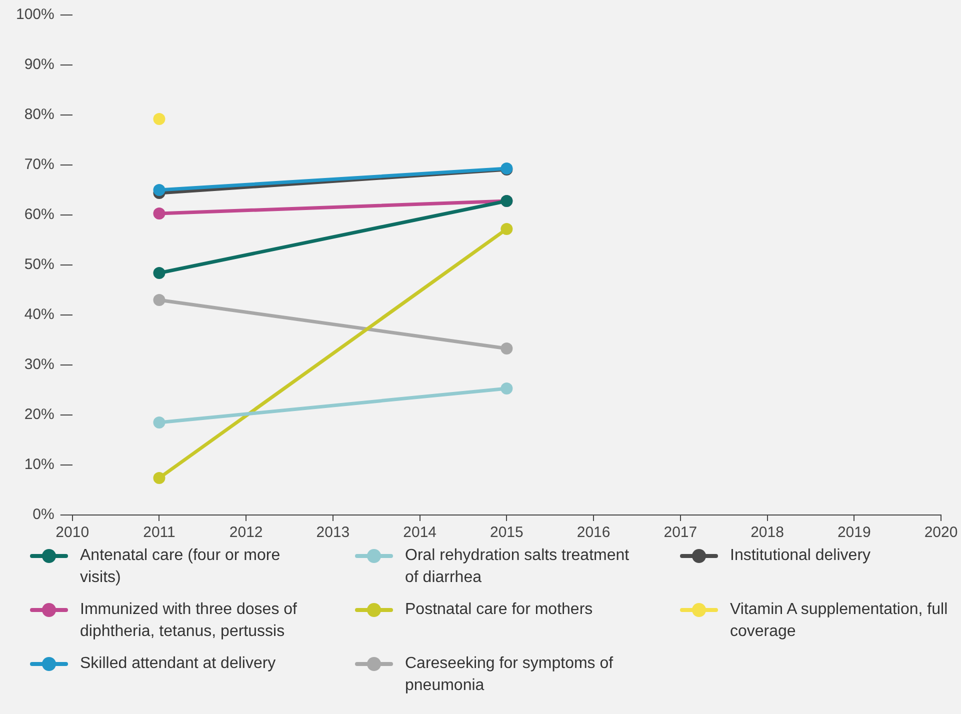 The width and height of the screenshot is (961, 714). I want to click on x-tick-label: 2010, so click(73, 533).